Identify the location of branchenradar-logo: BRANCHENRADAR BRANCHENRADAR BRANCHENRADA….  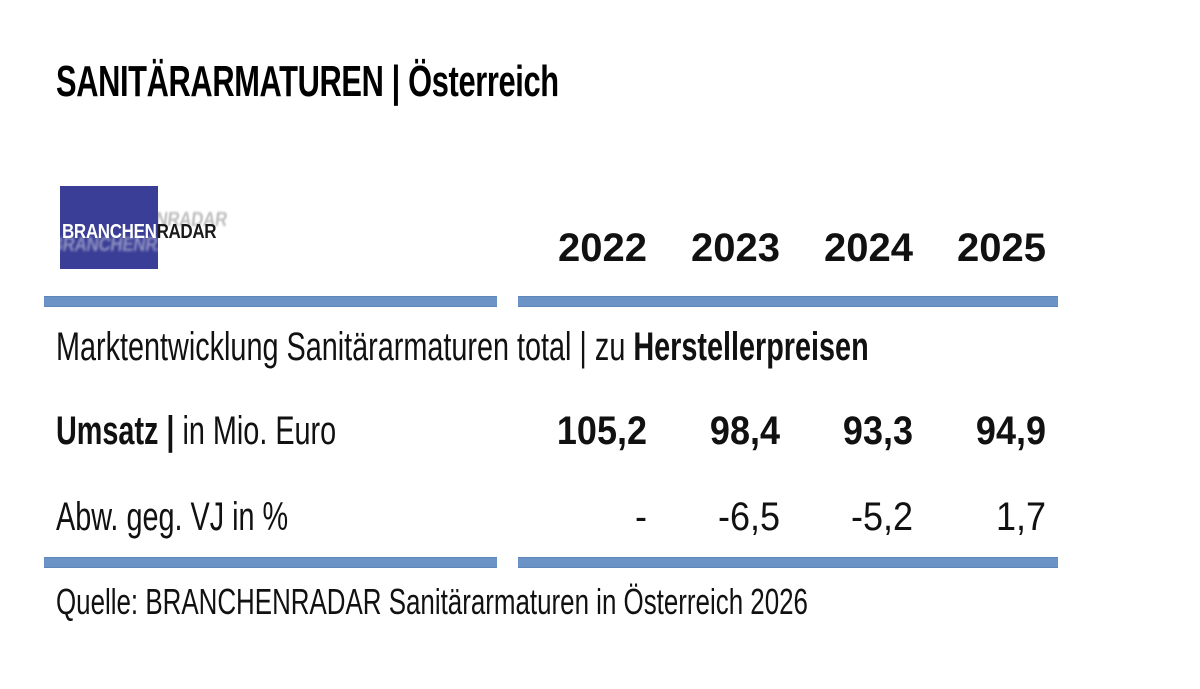
(144, 227).